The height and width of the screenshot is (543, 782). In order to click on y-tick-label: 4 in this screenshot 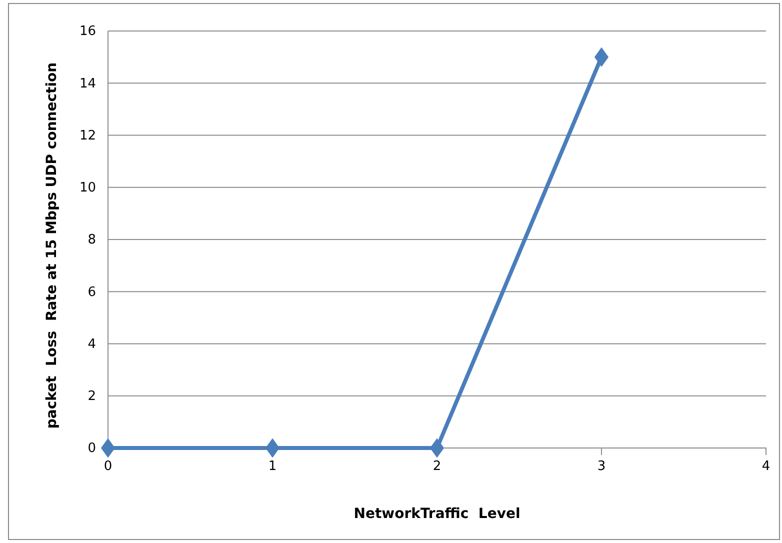, I will do `click(92, 344)`.